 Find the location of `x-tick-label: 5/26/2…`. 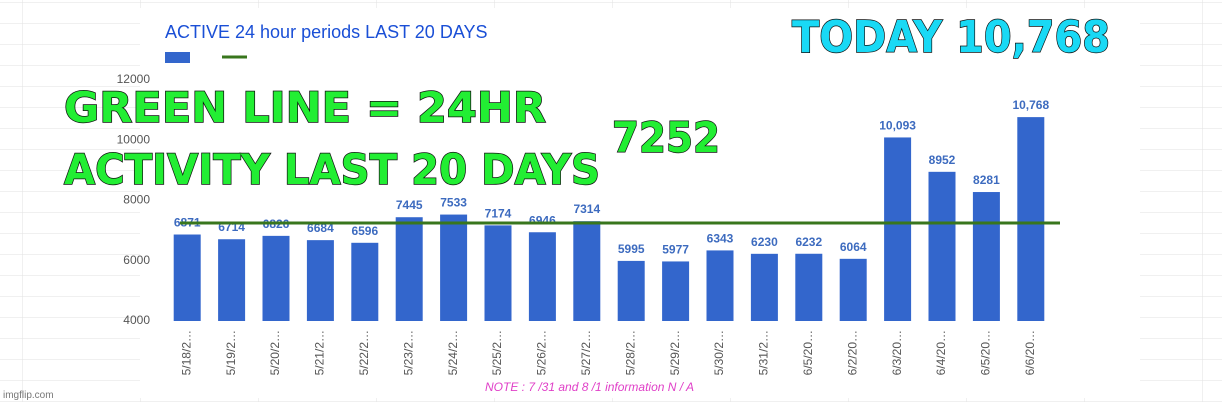

x-tick-label: 5/26/2… is located at coordinates (542, 352).